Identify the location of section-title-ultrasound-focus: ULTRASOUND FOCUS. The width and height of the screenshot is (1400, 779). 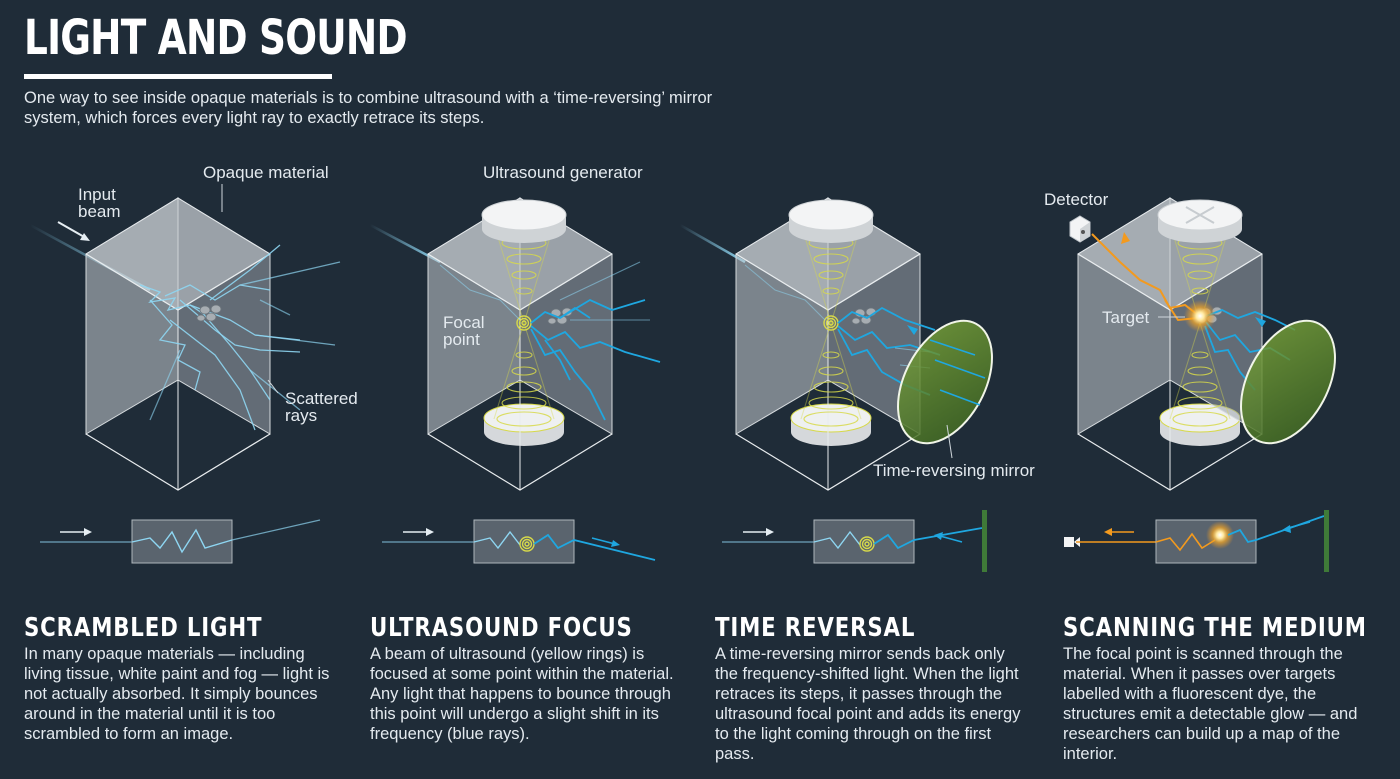
(501, 628).